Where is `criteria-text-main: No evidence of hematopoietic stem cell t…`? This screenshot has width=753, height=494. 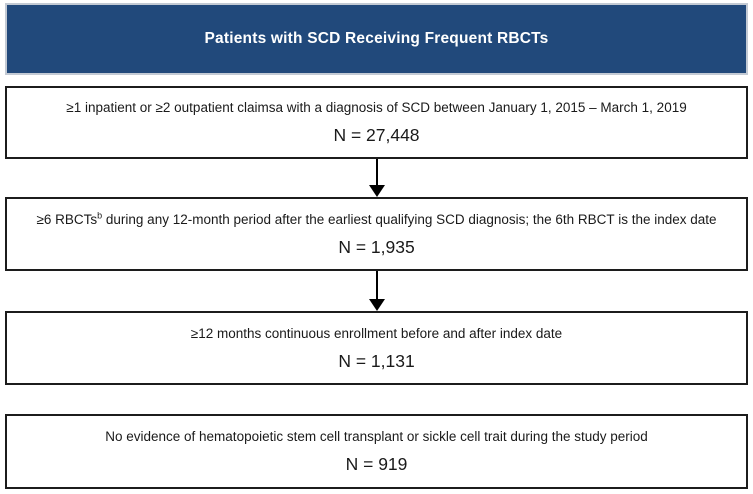
criteria-text-main: No evidence of hematopoietic stem cell t… is located at coordinates (376, 436).